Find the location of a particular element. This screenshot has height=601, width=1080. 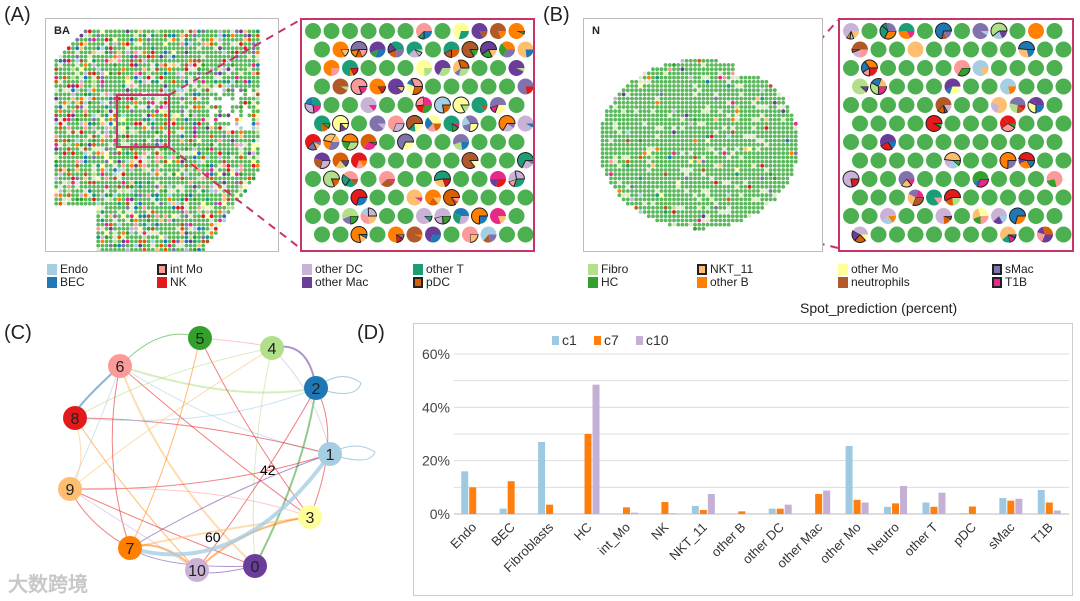

legend-item: pDC is located at coordinates (431, 282).